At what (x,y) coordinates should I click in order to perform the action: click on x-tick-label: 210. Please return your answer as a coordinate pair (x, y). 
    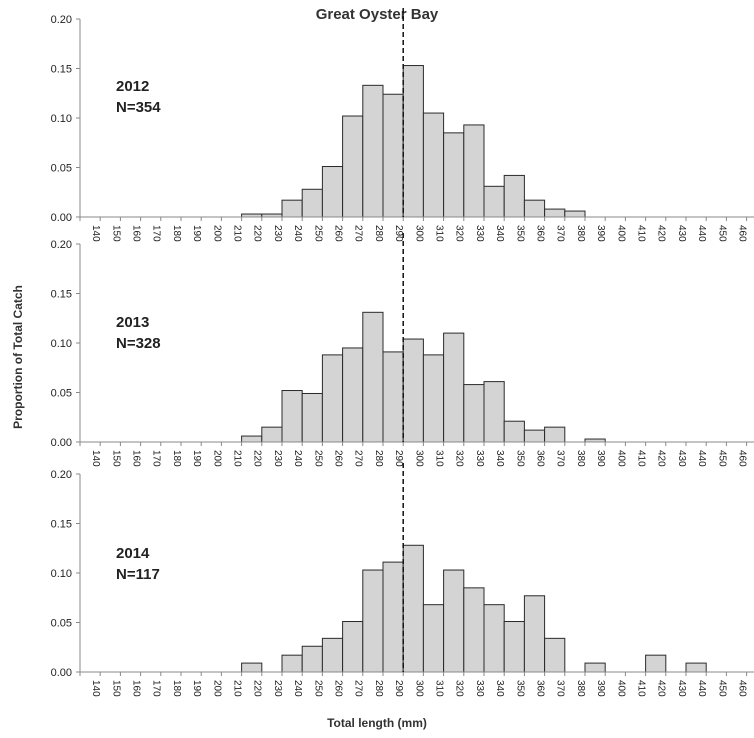
    Looking at the image, I should click on (237, 458).